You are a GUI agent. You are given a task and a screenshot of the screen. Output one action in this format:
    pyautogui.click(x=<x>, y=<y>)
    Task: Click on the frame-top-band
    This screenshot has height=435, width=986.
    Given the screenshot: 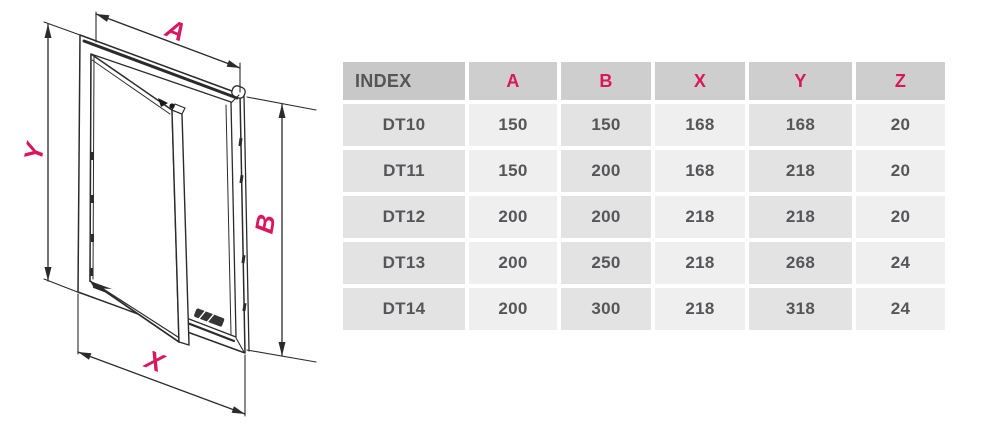 What is the action you would take?
    pyautogui.click(x=160, y=69)
    